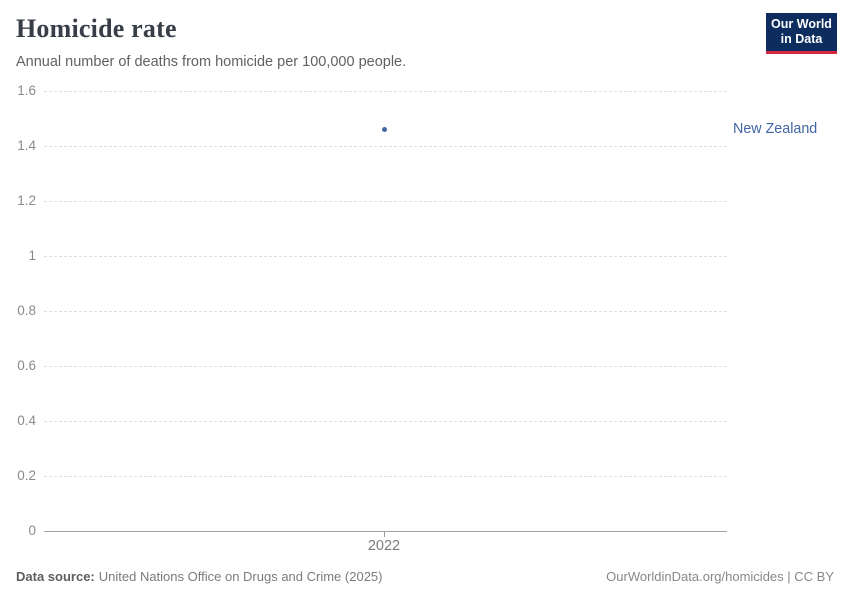  Describe the element at coordinates (55, 576) in the screenshot. I see `data-source-label: Data source:` at that location.